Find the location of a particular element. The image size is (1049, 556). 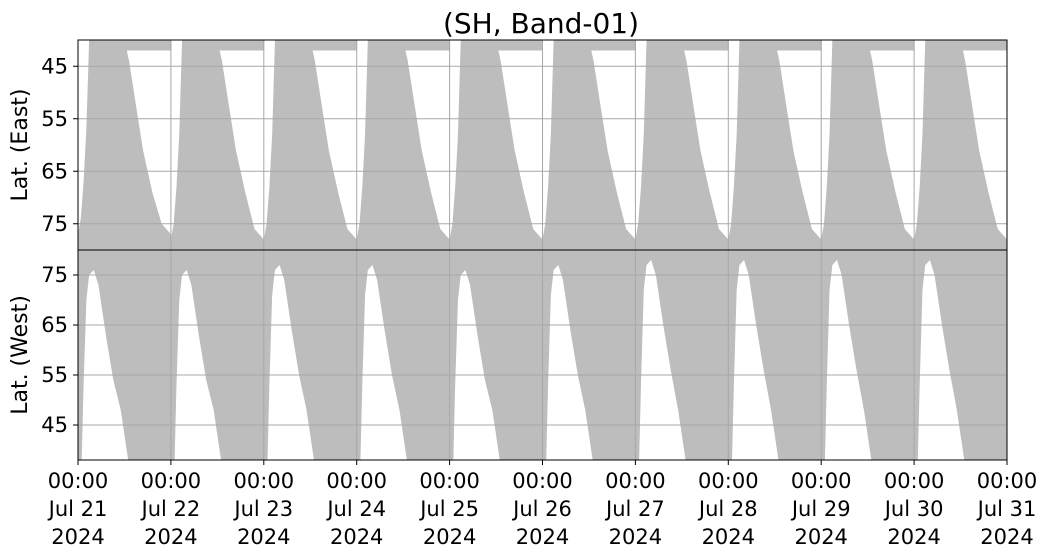

ytick-label-west-45: 45 is located at coordinates (54, 425).